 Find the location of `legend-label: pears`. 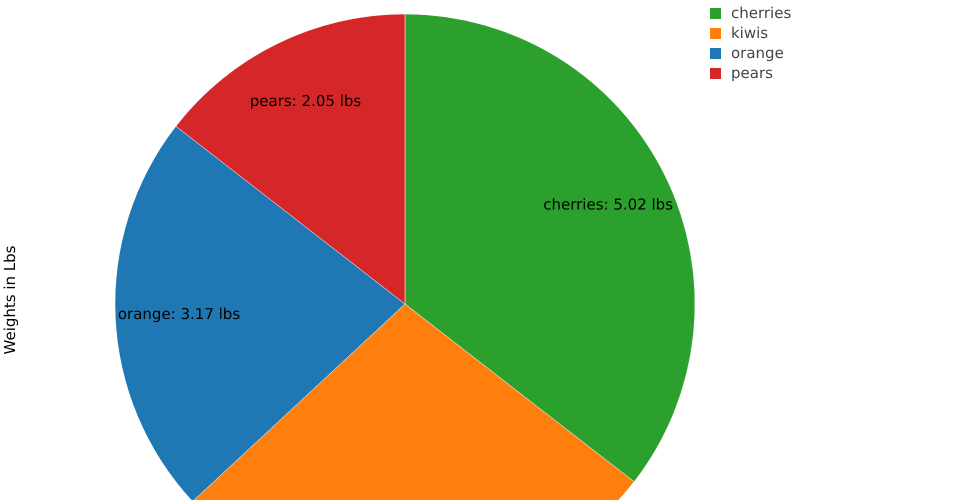

legend-label: pears is located at coordinates (752, 73).